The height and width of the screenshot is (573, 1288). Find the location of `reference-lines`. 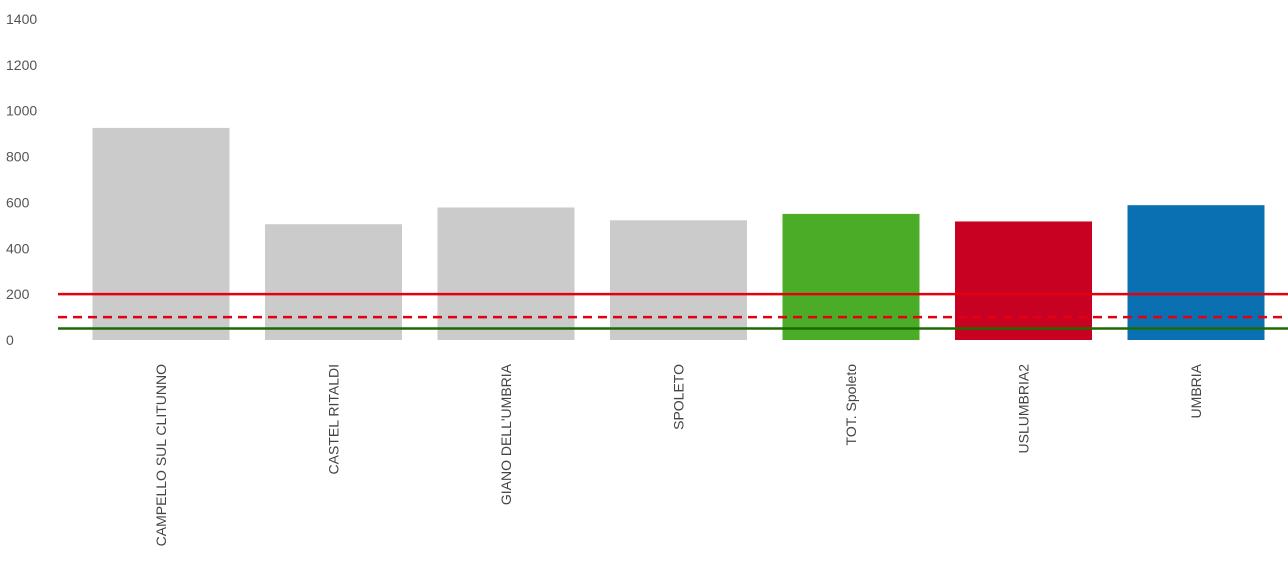

reference-lines is located at coordinates (673, 311).